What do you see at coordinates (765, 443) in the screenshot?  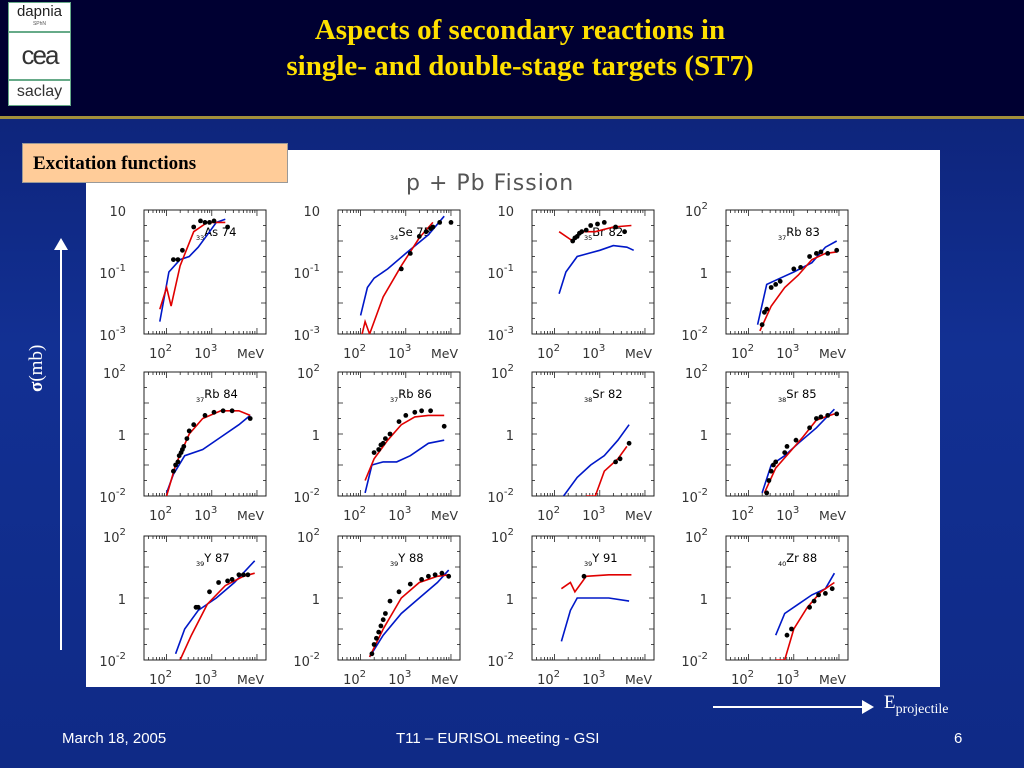 I see `chart-panel-8: 102 1 10⁻² 10² 10³ MeV 38Sr 85` at bounding box center [765, 443].